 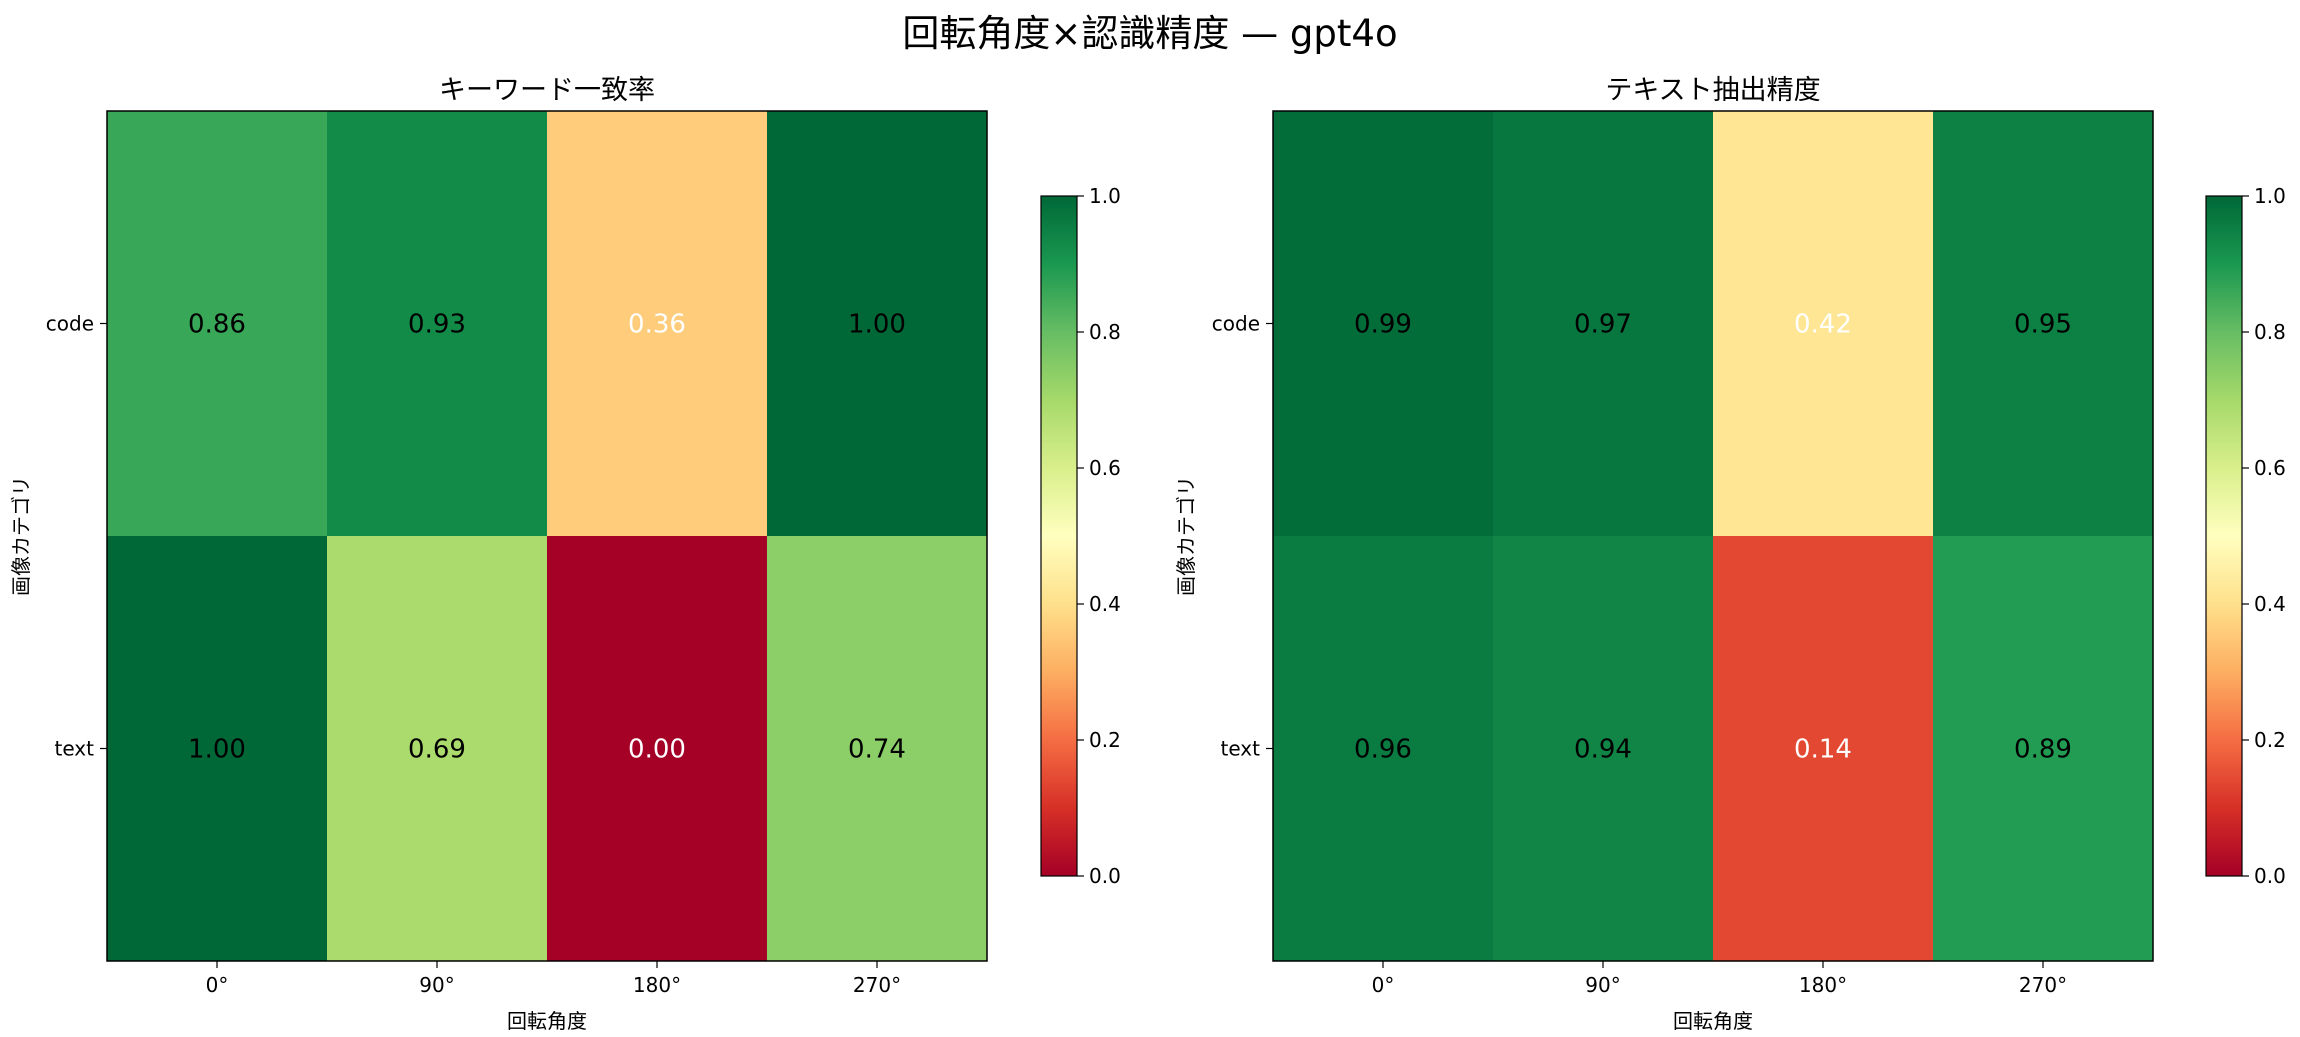 I want to click on cell-value-label: 0.96, so click(x=1383, y=750).